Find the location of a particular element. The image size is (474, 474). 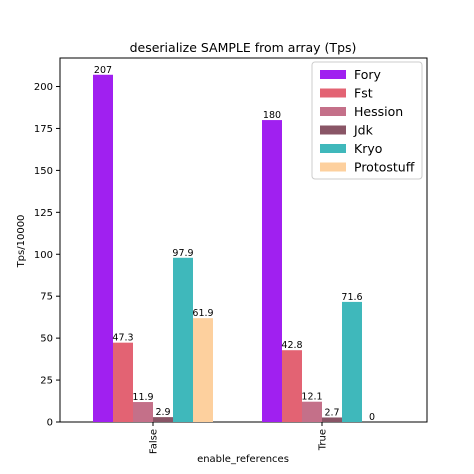

y-axis-label: Tps/10000 is located at coordinates (21, 242).